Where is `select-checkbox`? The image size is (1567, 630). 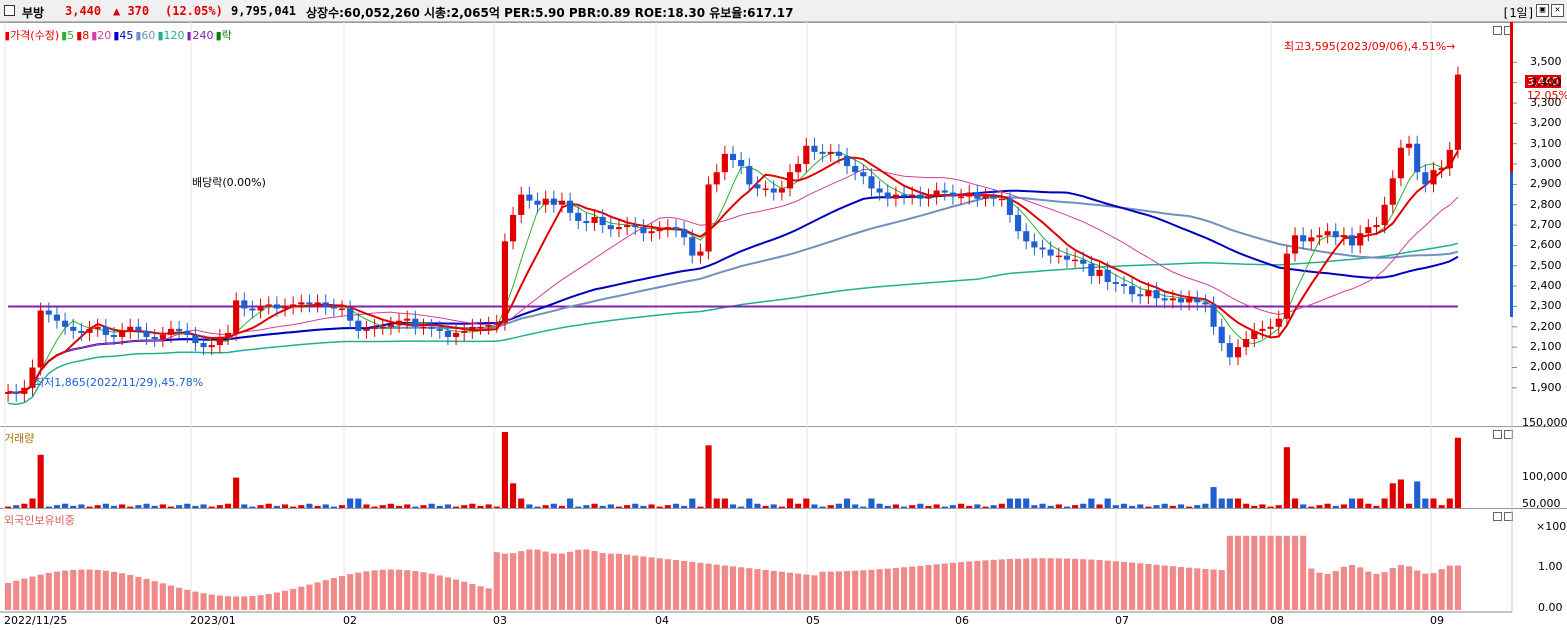
select-checkbox is located at coordinates (9, 10).